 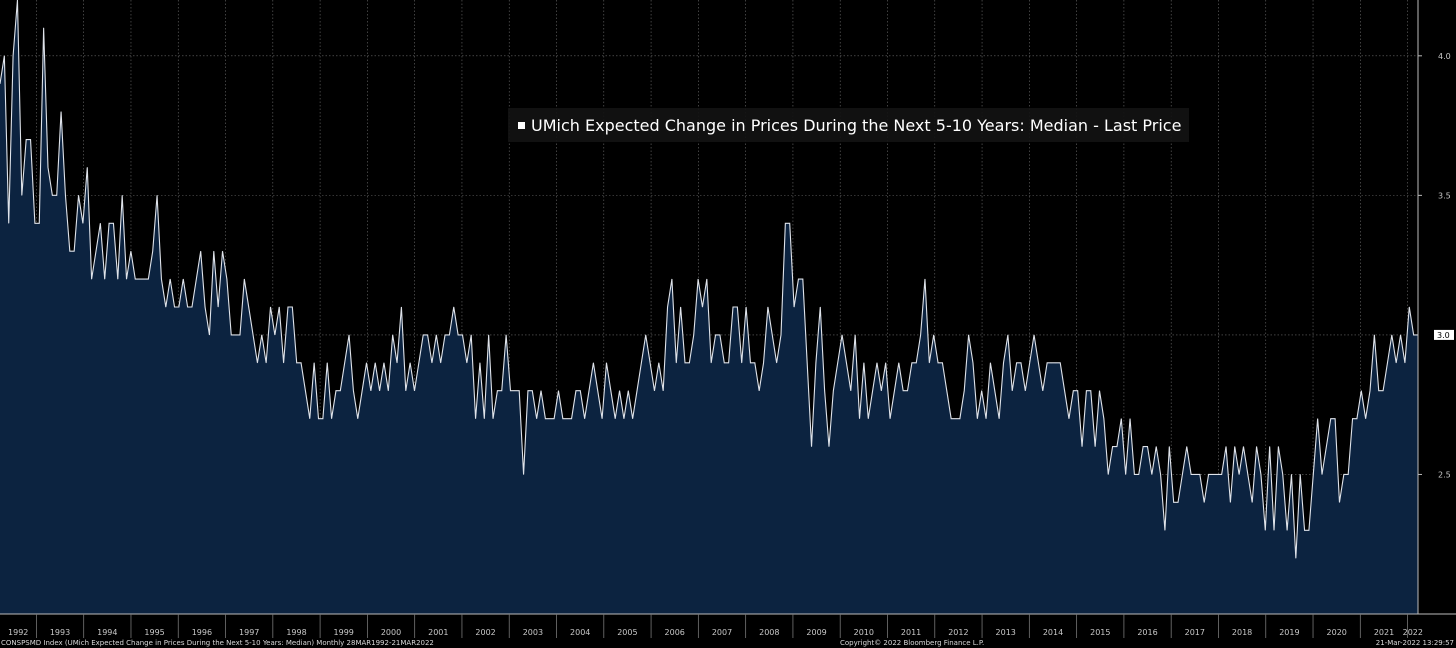 I want to click on last-value-marker: 3.0, so click(x=1444, y=334).